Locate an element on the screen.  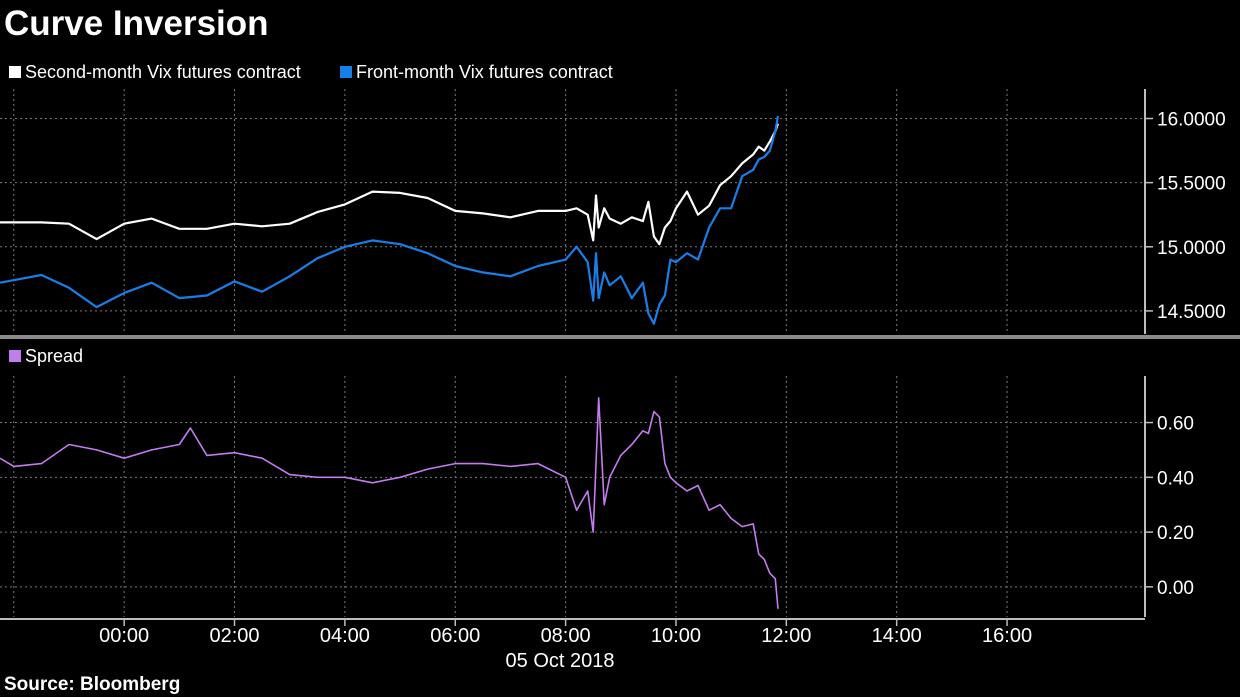
y-tick-label: 15.5000 is located at coordinates (1191, 184).